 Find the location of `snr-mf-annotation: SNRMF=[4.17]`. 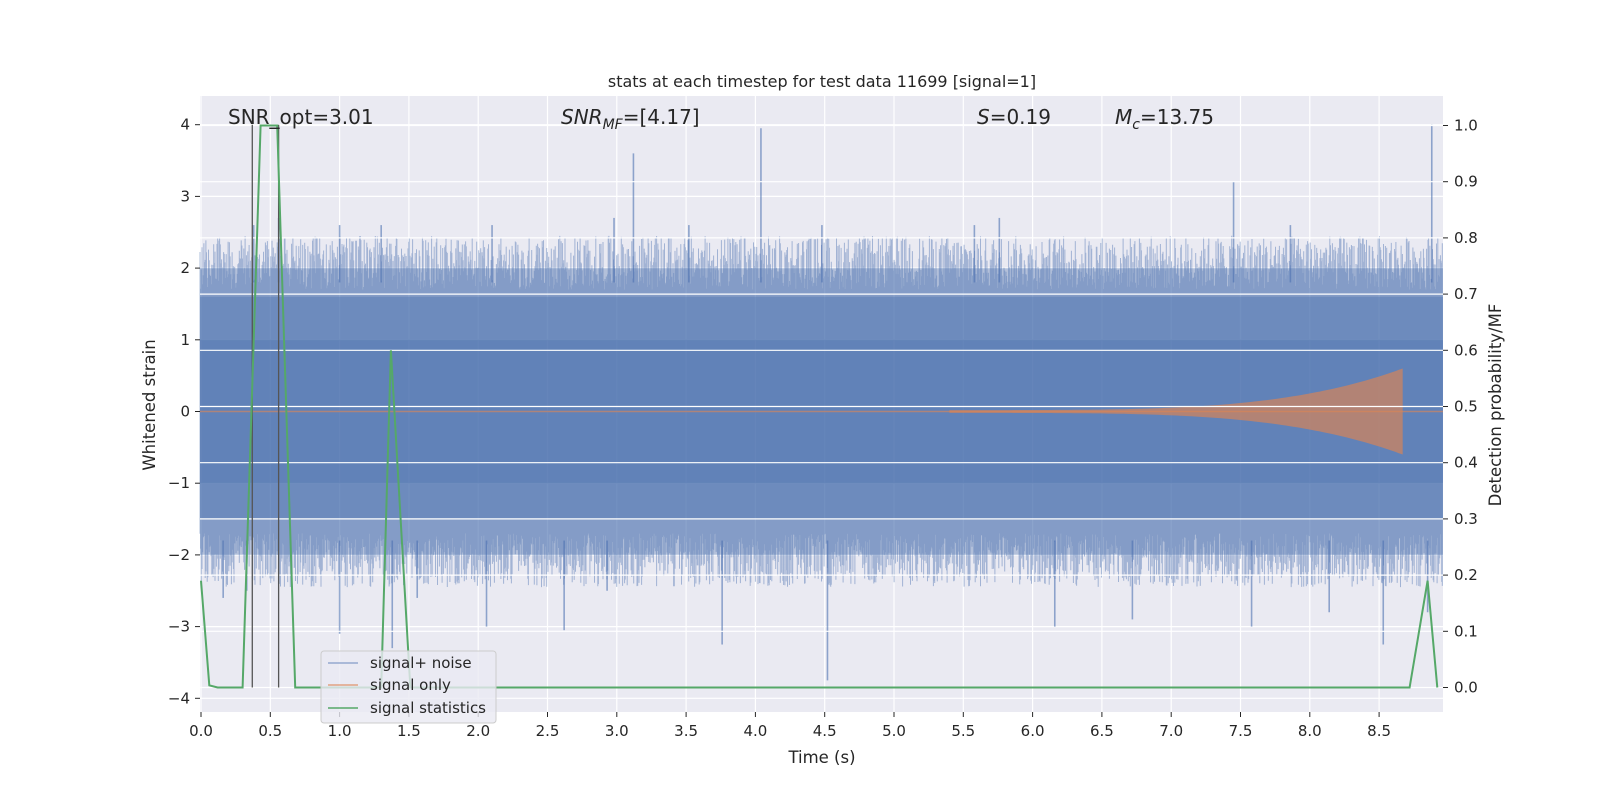

snr-mf-annotation: SNRMF=[4.17] is located at coordinates (630, 119).